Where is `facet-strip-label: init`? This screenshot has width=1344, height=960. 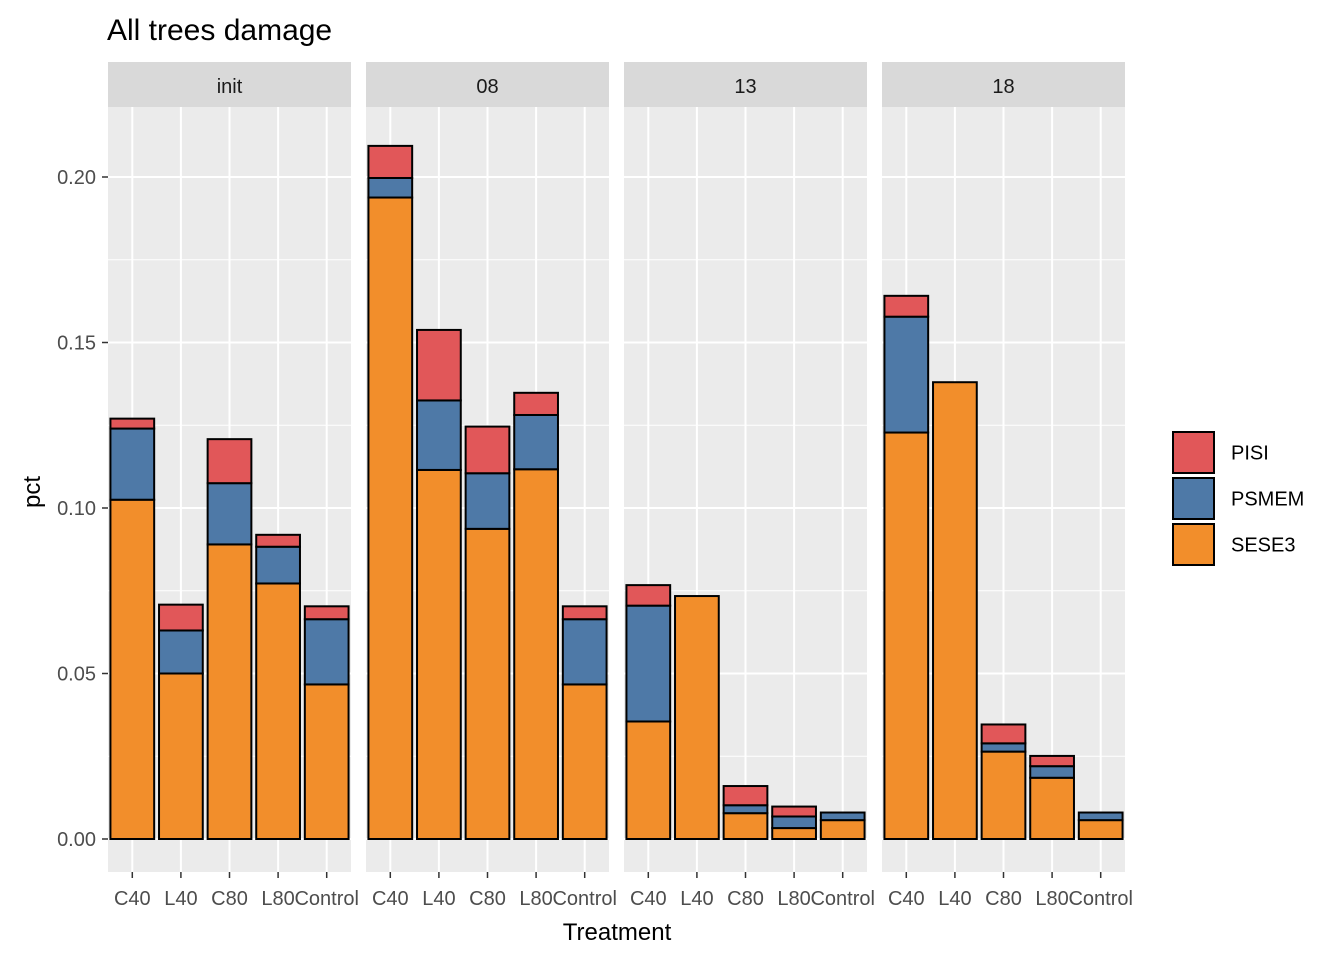 facet-strip-label: init is located at coordinates (230, 87).